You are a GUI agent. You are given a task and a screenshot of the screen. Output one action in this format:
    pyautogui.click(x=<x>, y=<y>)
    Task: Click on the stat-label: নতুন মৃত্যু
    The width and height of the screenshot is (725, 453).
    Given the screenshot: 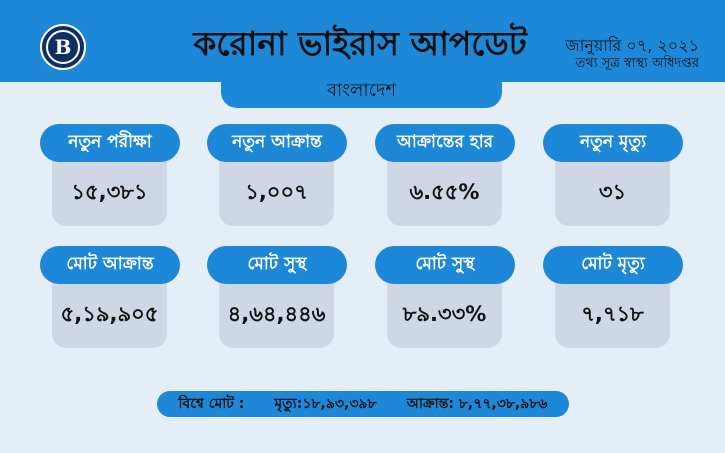 What is the action you would take?
    pyautogui.click(x=613, y=143)
    